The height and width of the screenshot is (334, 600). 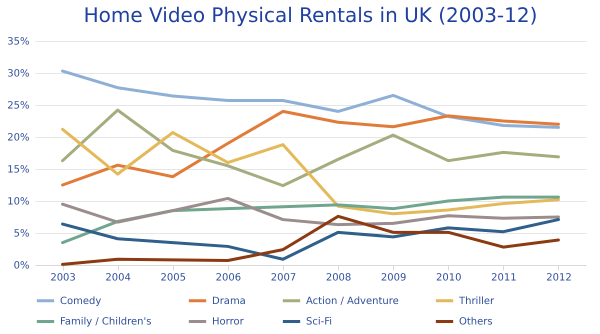 What do you see at coordinates (63, 278) in the screenshot?
I see `x-tick-label: 2003` at bounding box center [63, 278].